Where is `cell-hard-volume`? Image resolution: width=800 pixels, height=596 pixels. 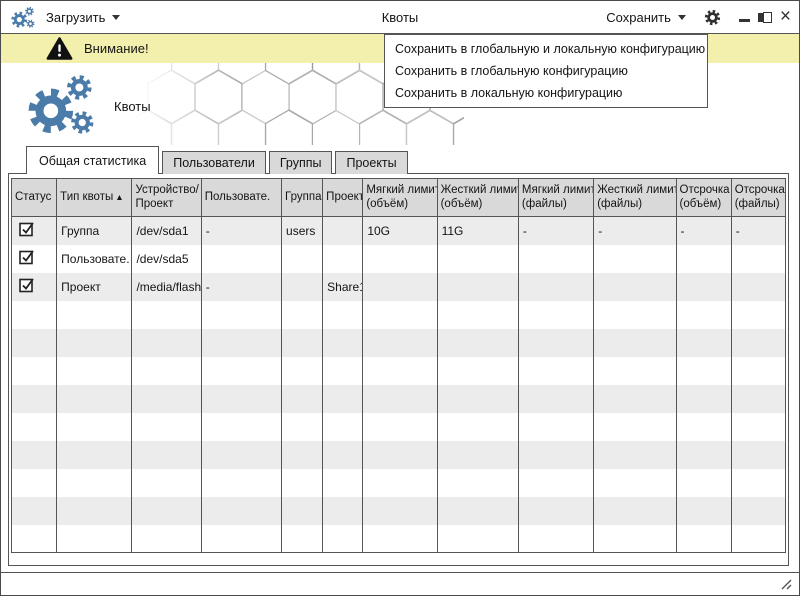 cell-hard-volume is located at coordinates (478, 258).